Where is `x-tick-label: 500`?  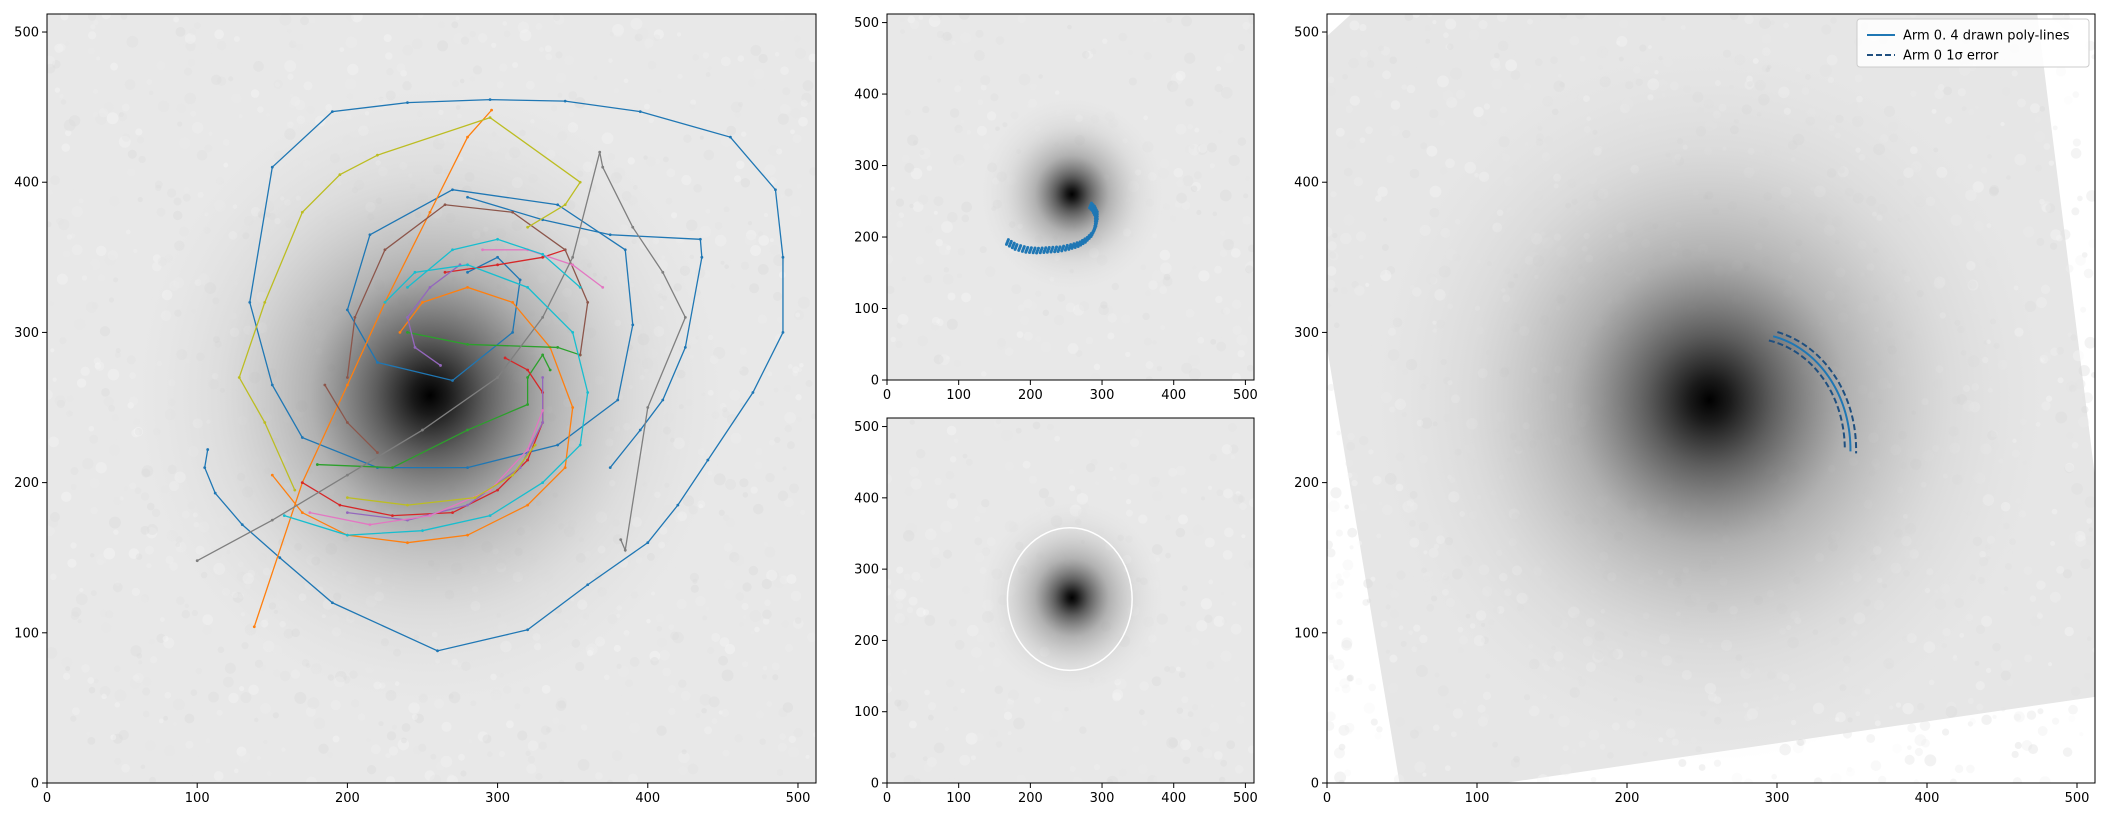
x-tick-label: 500 is located at coordinates (798, 798).